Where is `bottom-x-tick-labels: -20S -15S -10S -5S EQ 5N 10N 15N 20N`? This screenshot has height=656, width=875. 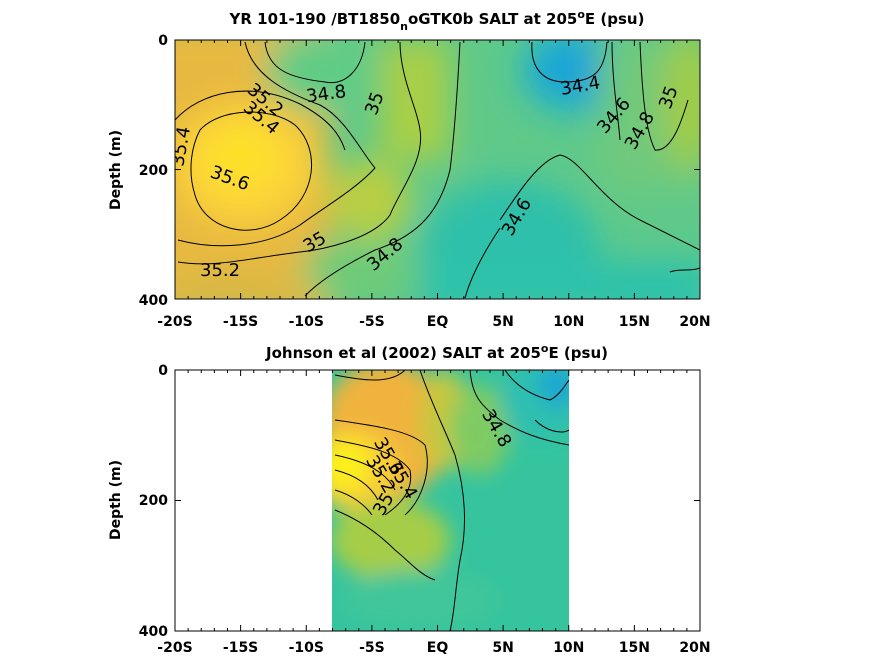 bottom-x-tick-labels: -20S -15S -10S -5S EQ 5N 10N 15N 20N is located at coordinates (433, 648).